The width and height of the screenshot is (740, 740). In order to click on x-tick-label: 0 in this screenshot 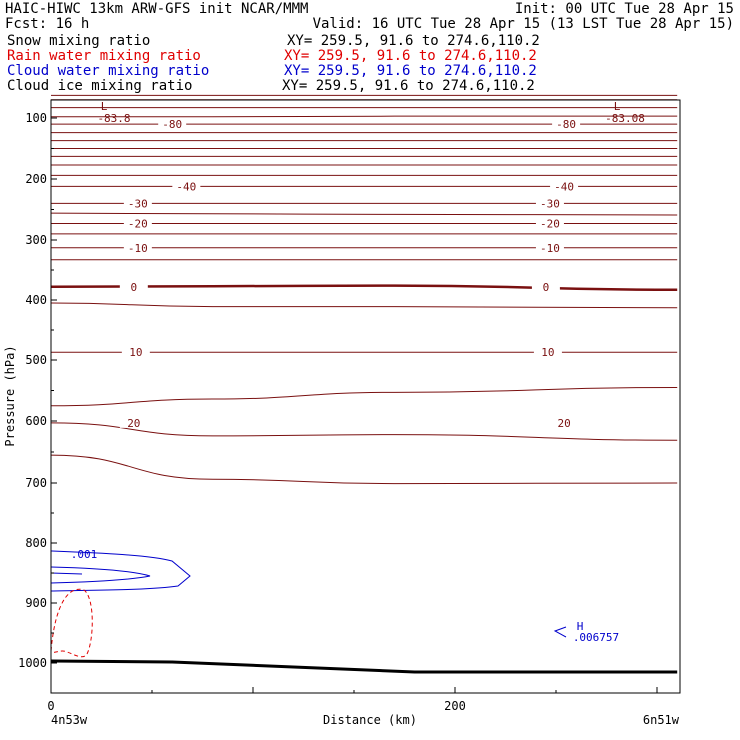, I will do `click(50, 706)`.